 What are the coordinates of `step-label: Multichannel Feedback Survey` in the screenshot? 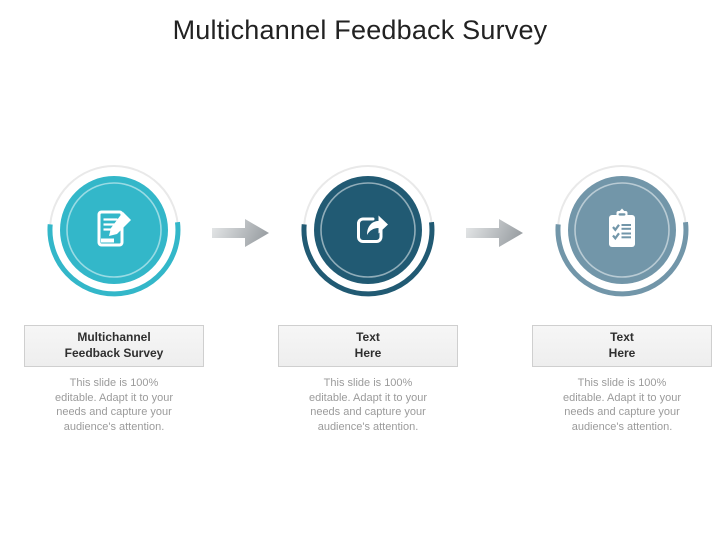 It's located at (114, 346).